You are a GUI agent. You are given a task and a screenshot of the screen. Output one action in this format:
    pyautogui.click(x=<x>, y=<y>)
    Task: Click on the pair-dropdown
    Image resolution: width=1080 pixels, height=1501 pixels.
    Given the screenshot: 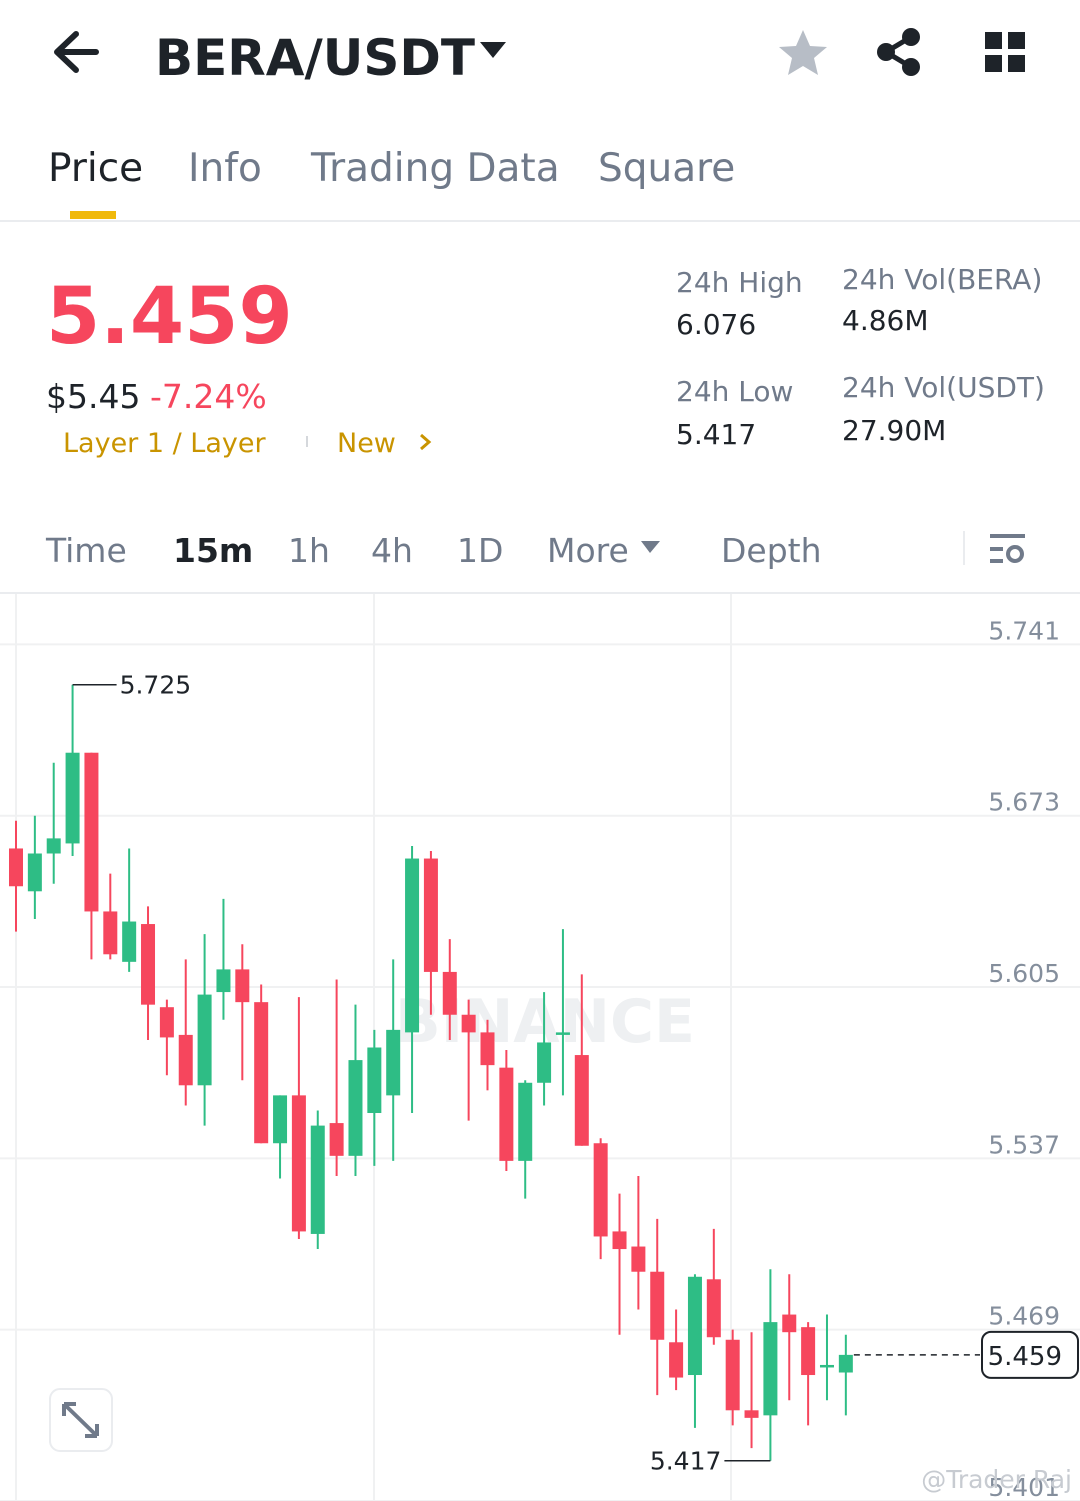 What is the action you would take?
    pyautogui.click(x=493, y=50)
    